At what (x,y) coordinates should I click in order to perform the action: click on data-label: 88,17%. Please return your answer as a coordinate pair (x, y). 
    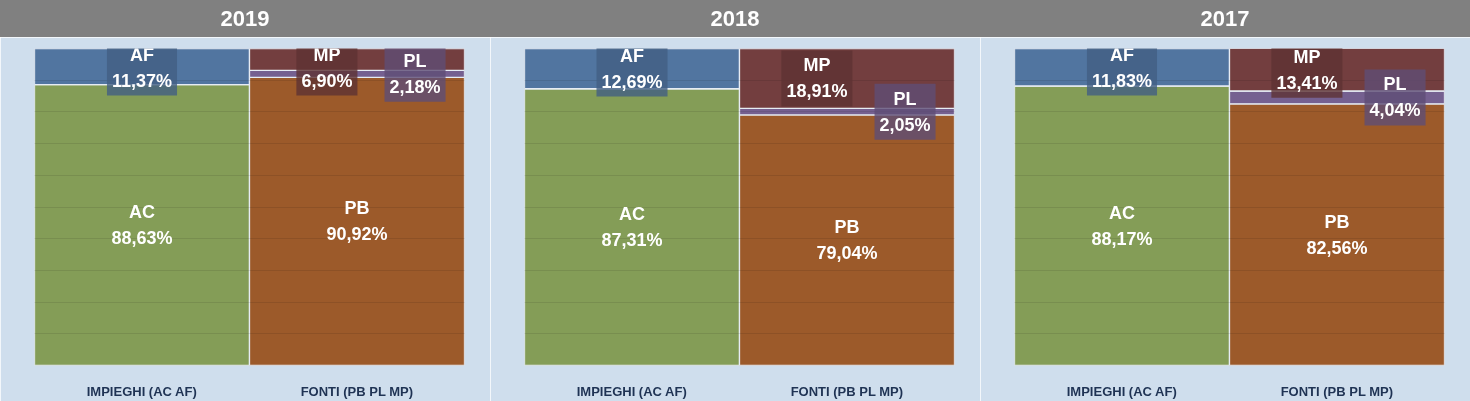
    Looking at the image, I should click on (1122, 238).